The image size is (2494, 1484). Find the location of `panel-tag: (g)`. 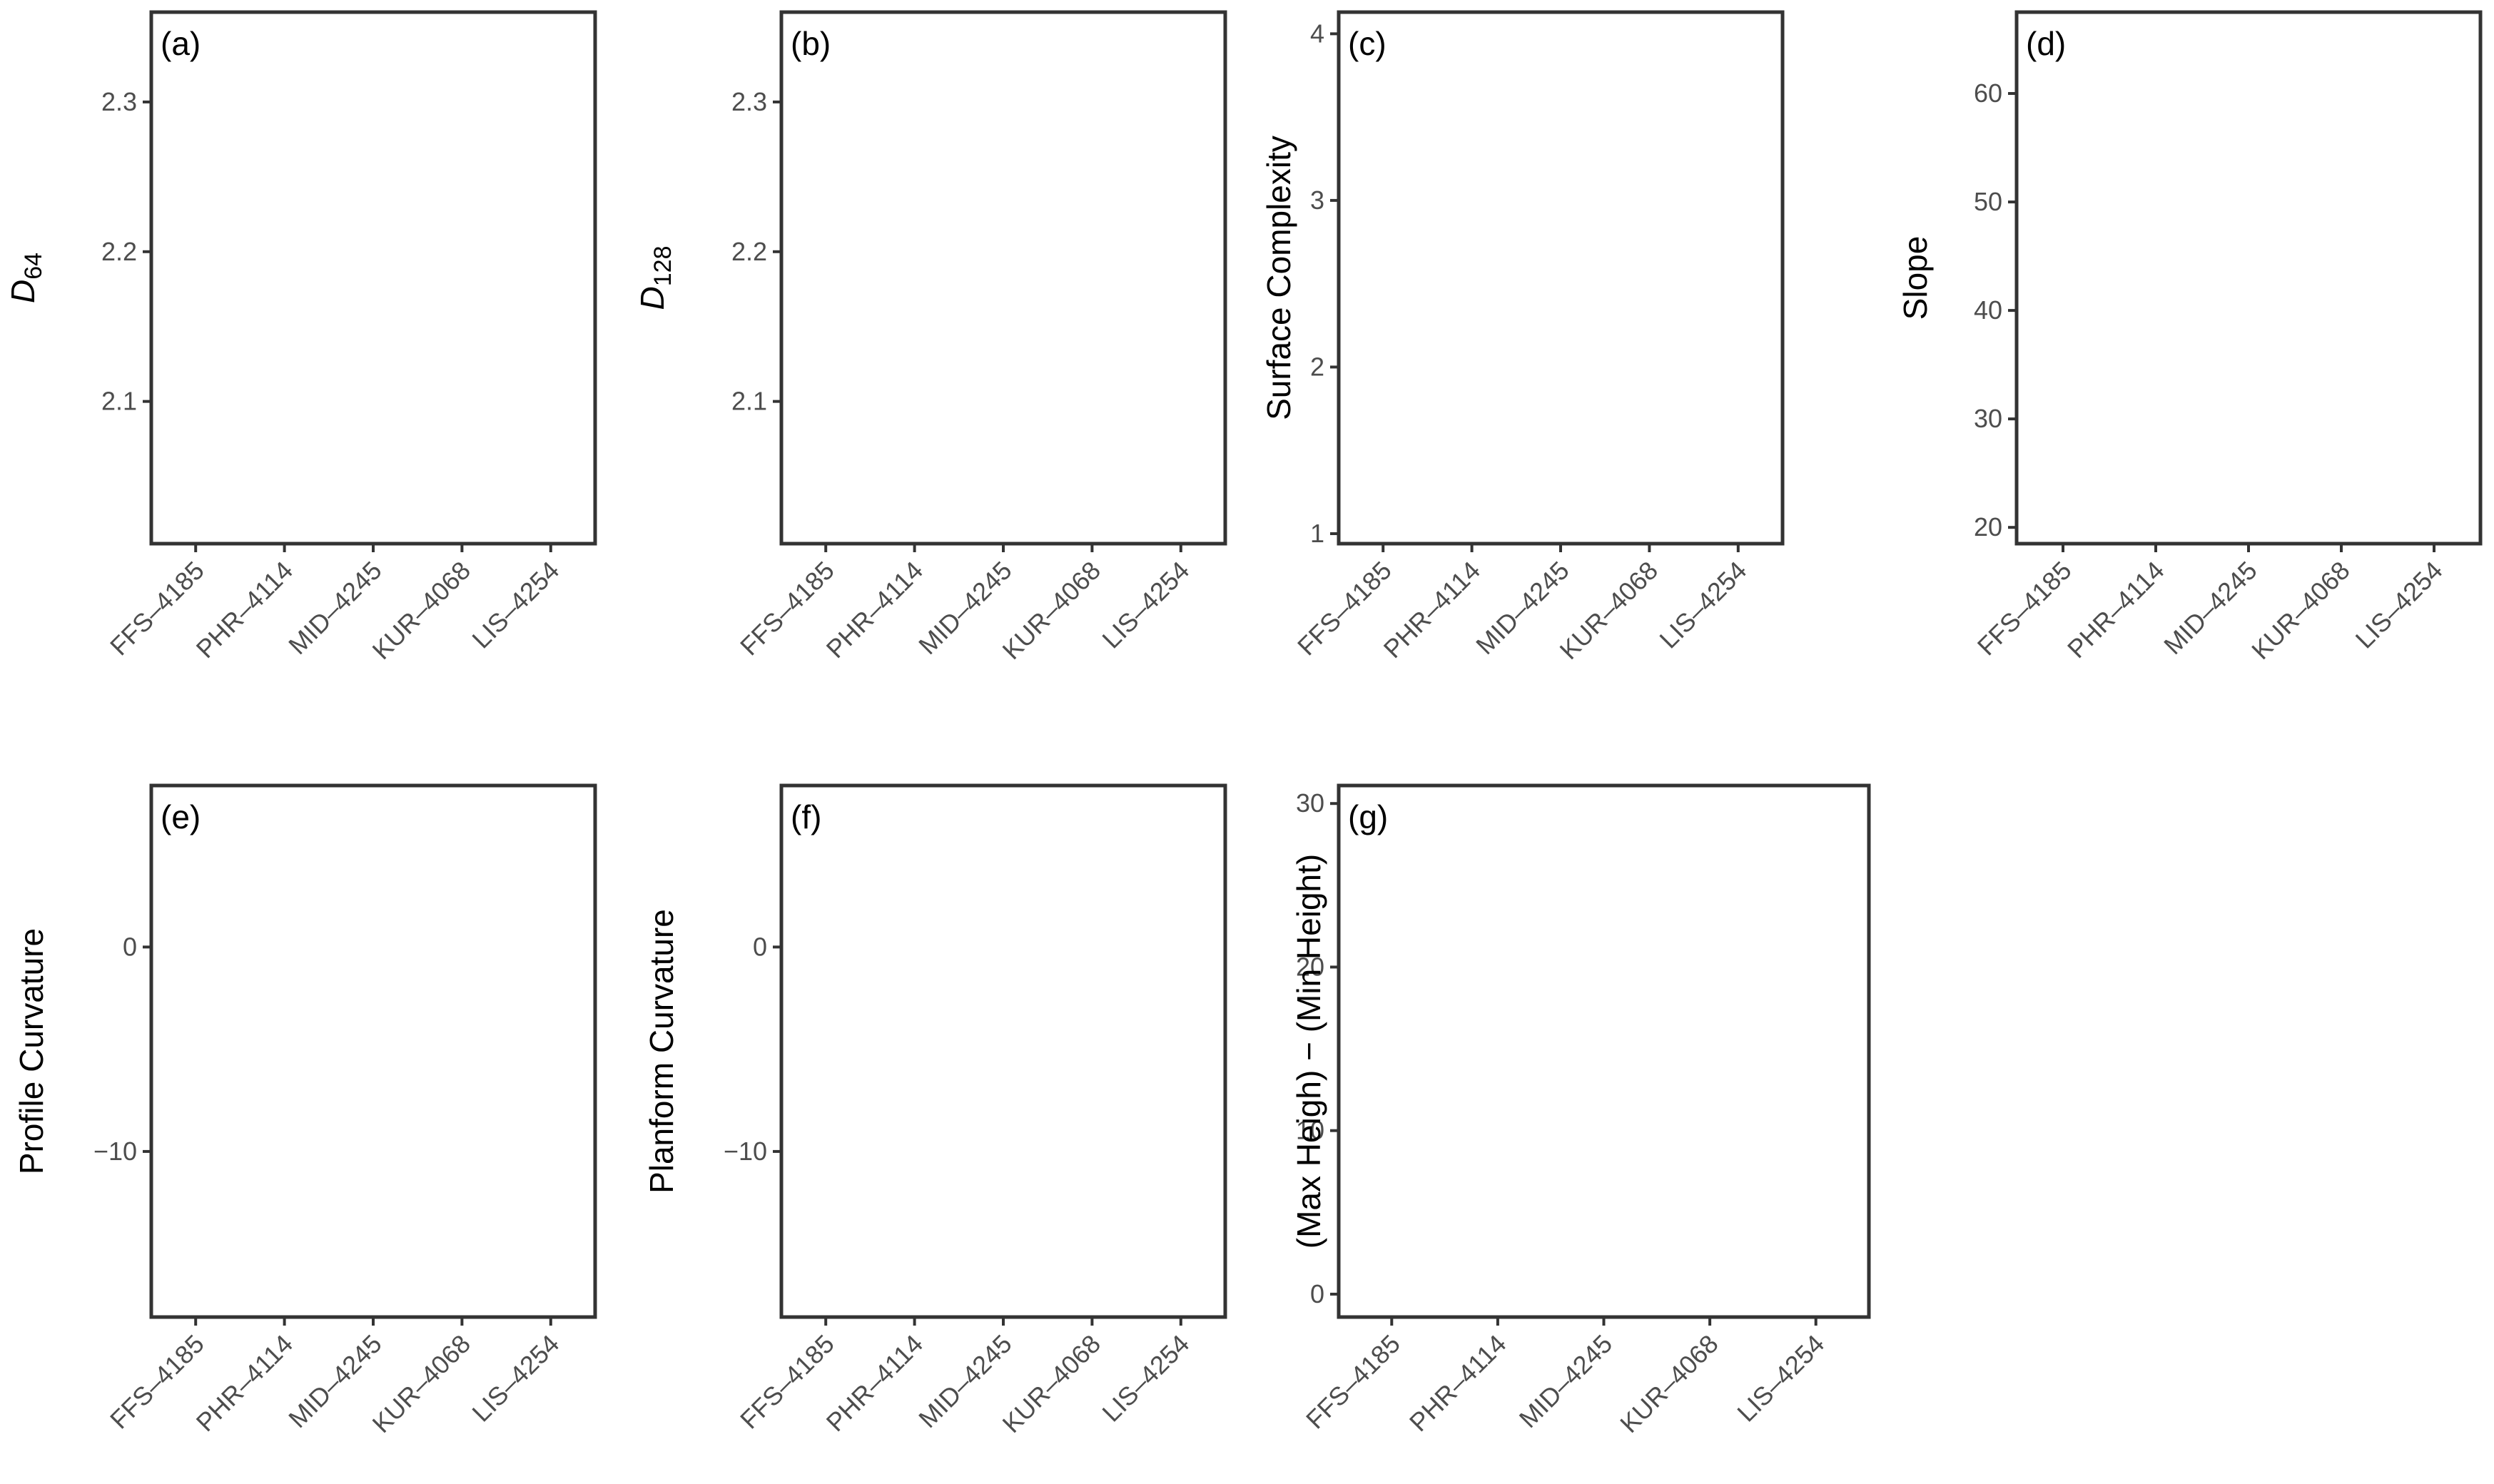

panel-tag: (g) is located at coordinates (1368, 816).